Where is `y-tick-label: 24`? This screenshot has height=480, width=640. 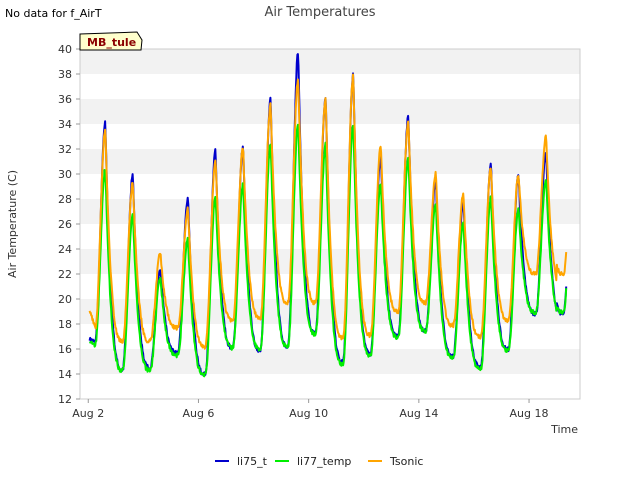 y-tick-label: 24 is located at coordinates (65, 249).